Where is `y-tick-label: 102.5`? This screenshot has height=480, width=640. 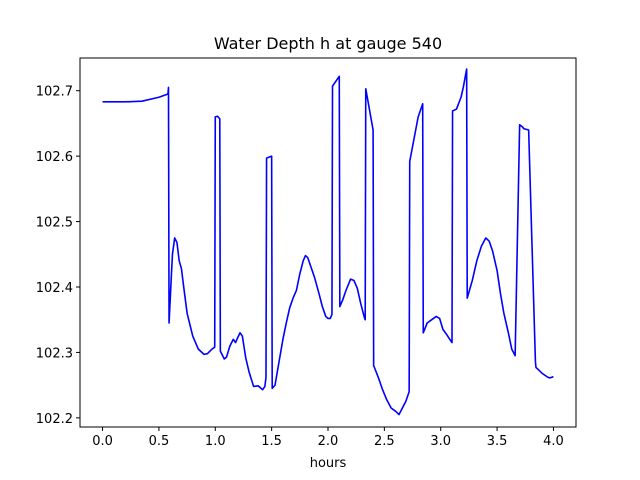
y-tick-label: 102.5 is located at coordinates (54, 223).